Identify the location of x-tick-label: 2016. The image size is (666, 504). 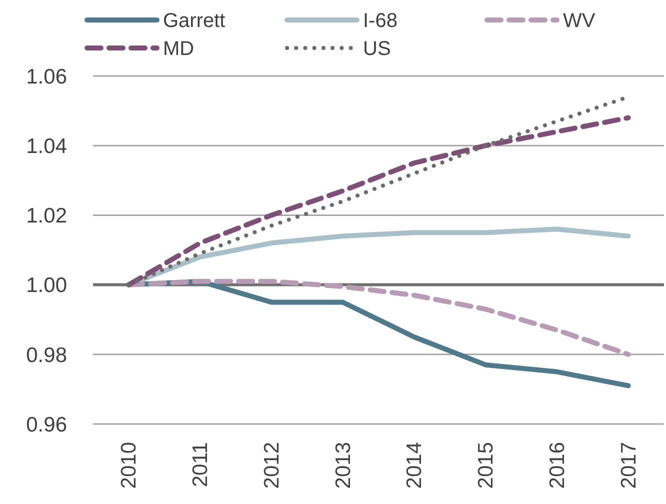
(557, 465).